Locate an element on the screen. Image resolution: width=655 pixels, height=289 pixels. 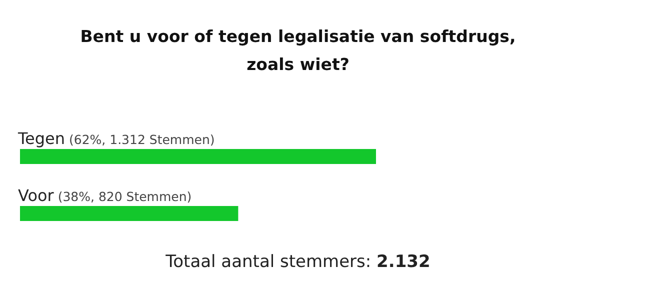
y-tick-label: Voor is located at coordinates (36, 195).